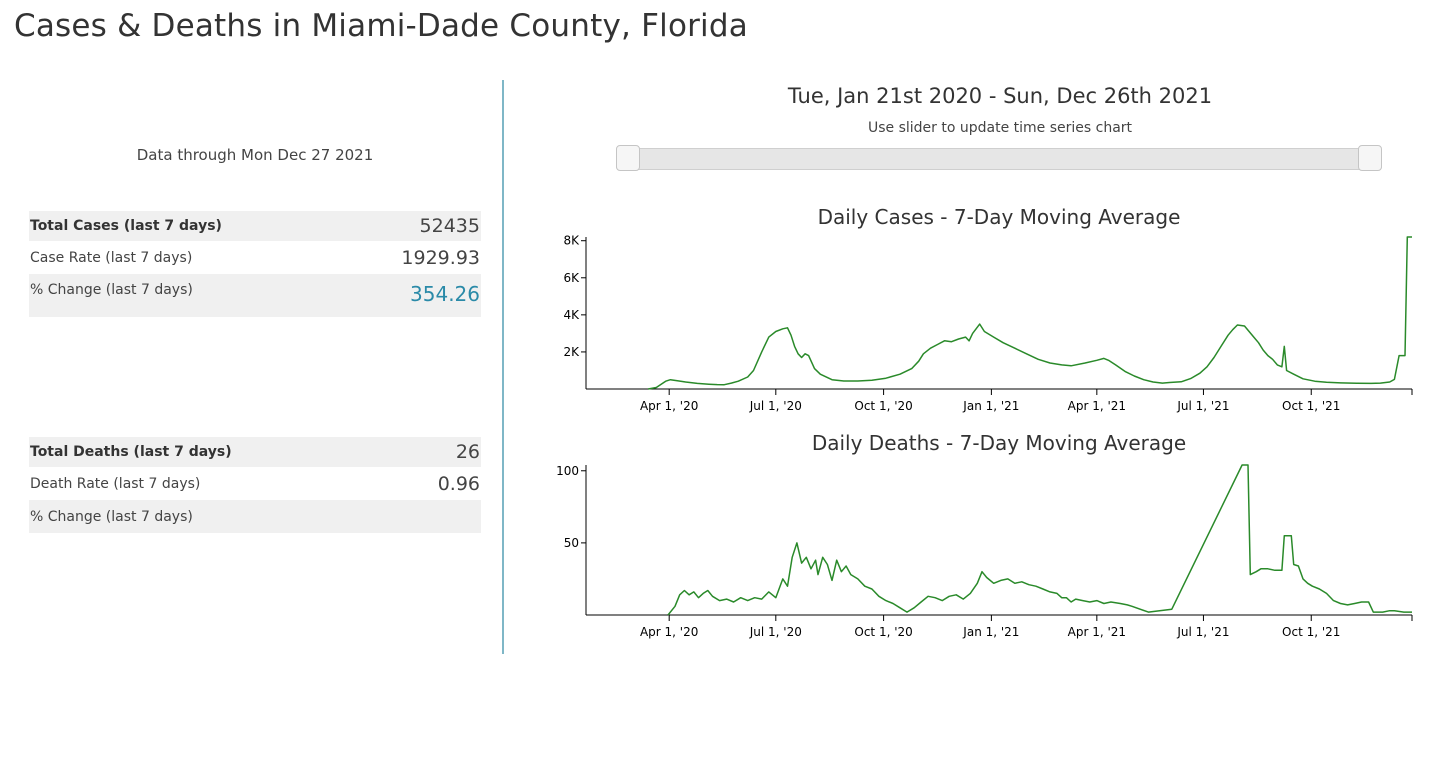 The image size is (1456, 766). What do you see at coordinates (255, 295) in the screenshot?
I see `case-change-row: % Change (last 7 days) 354.26` at bounding box center [255, 295].